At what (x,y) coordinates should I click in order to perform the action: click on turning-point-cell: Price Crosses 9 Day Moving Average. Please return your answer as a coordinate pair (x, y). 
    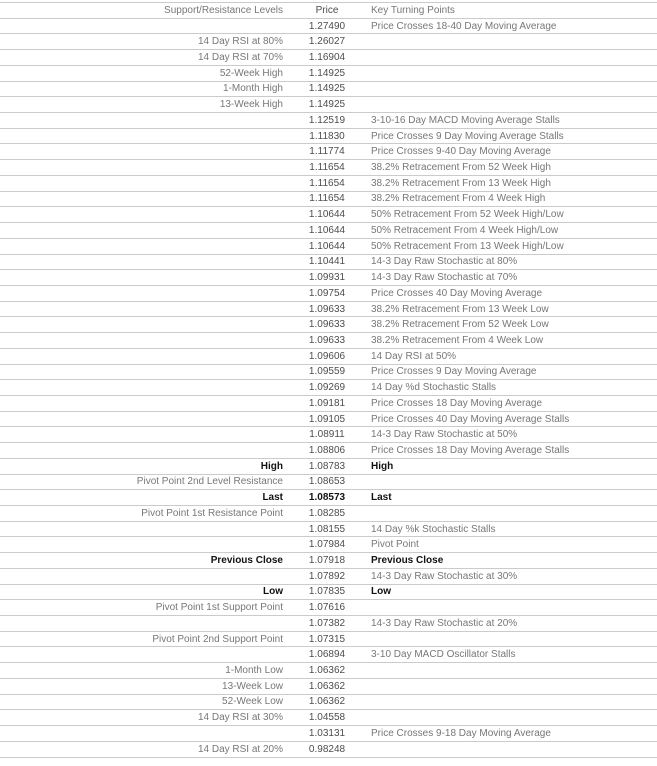
    Looking at the image, I should click on (454, 372).